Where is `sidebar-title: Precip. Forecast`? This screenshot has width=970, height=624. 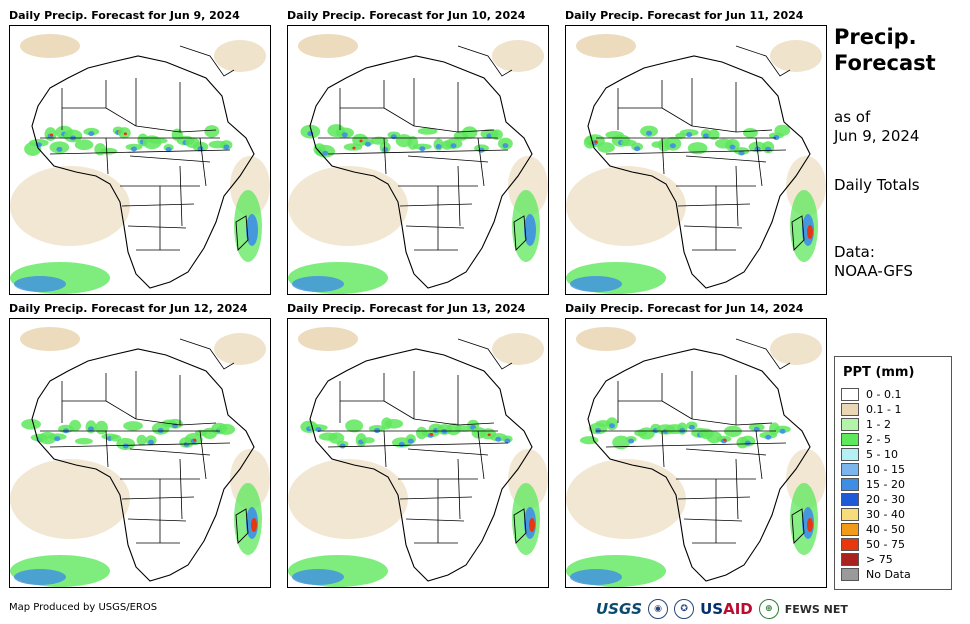 sidebar-title: Precip. Forecast is located at coordinates (885, 50).